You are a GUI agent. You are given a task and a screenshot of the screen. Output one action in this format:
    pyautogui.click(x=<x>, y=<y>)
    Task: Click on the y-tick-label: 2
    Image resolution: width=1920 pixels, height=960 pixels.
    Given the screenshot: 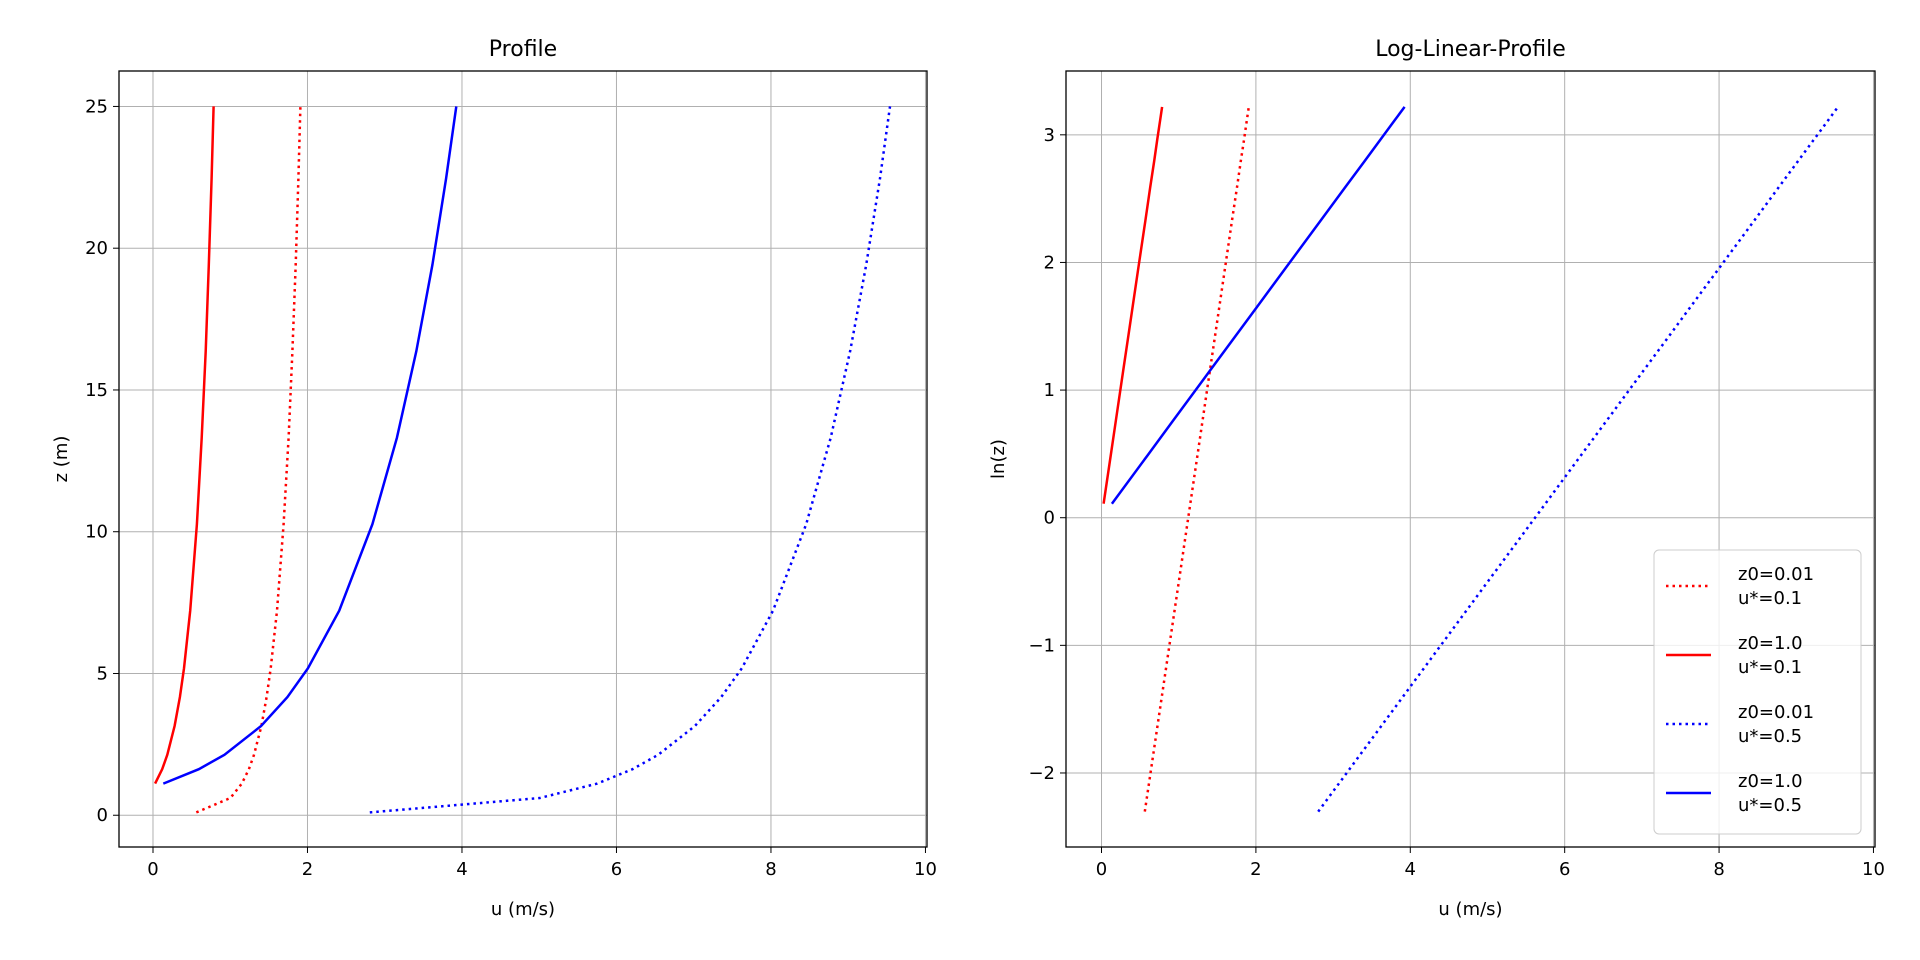 What is the action you would take?
    pyautogui.click(x=1049, y=262)
    